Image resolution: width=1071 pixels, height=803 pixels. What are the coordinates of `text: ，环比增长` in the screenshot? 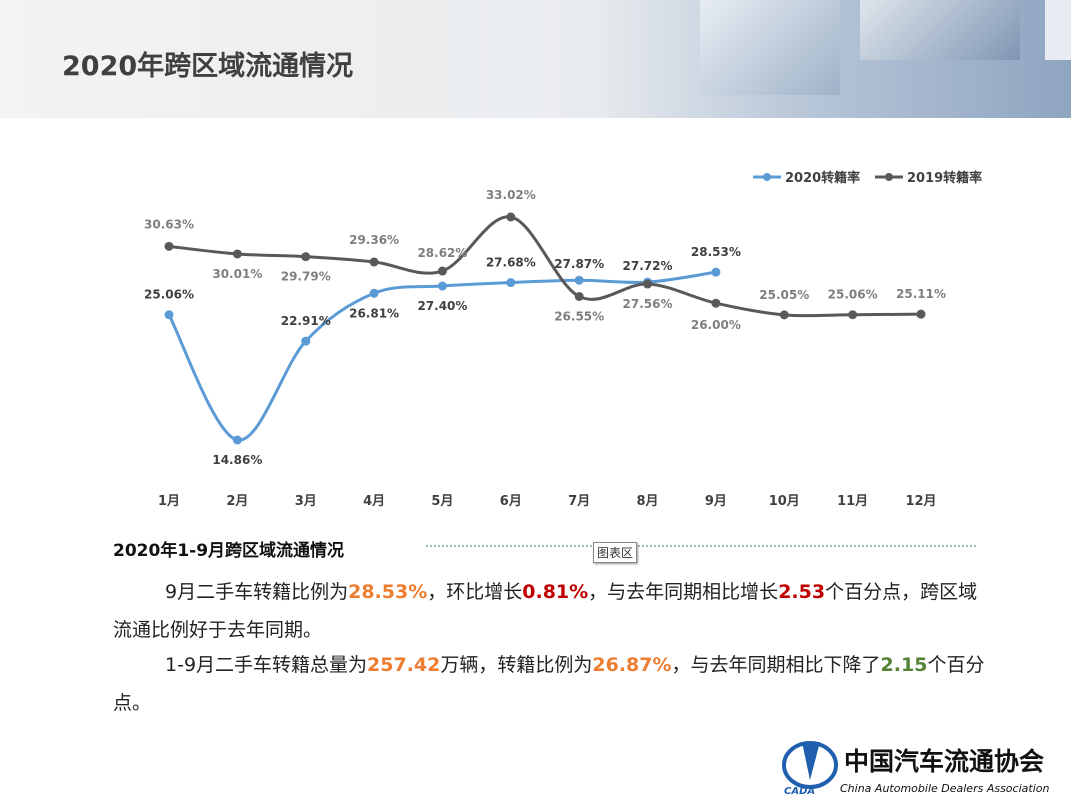 It's located at (475, 592).